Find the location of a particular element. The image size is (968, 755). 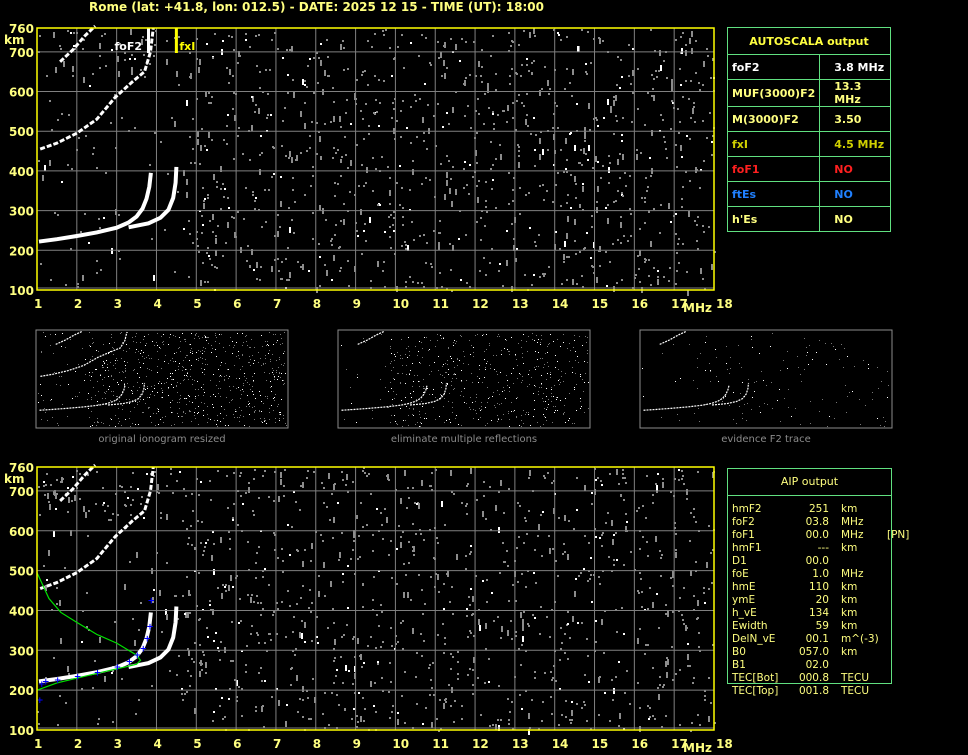

marker-label: foF2 is located at coordinates (129, 46).